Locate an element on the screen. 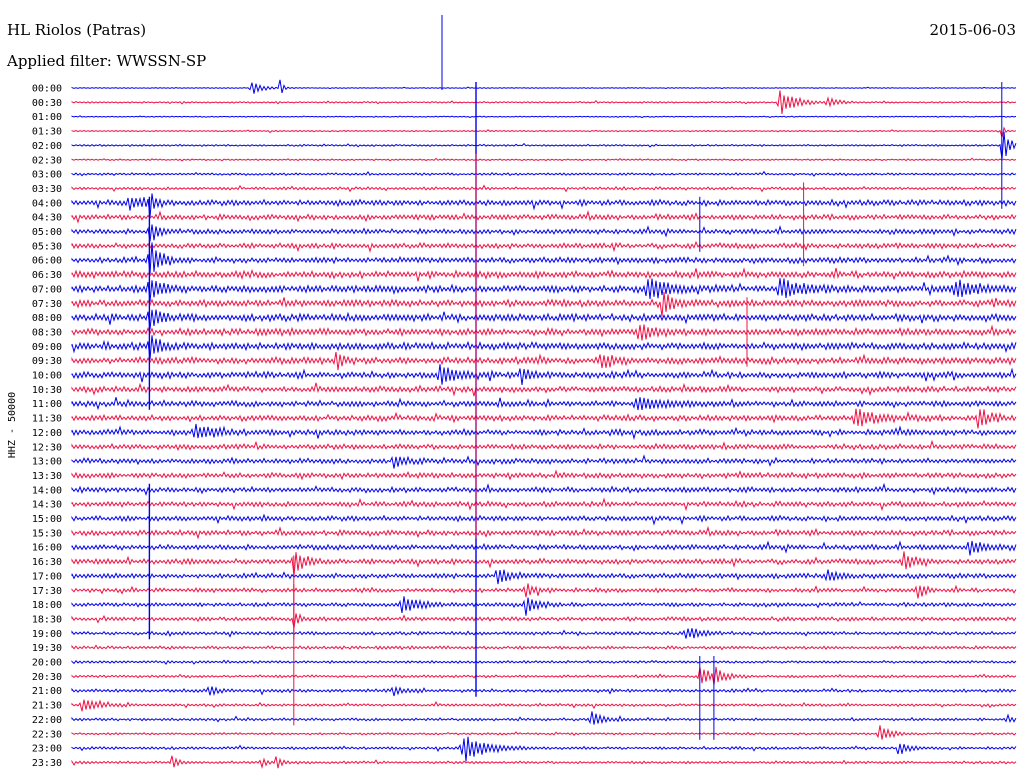 The height and width of the screenshot is (780, 1024). row-time-label: 13:30 is located at coordinates (47, 476).